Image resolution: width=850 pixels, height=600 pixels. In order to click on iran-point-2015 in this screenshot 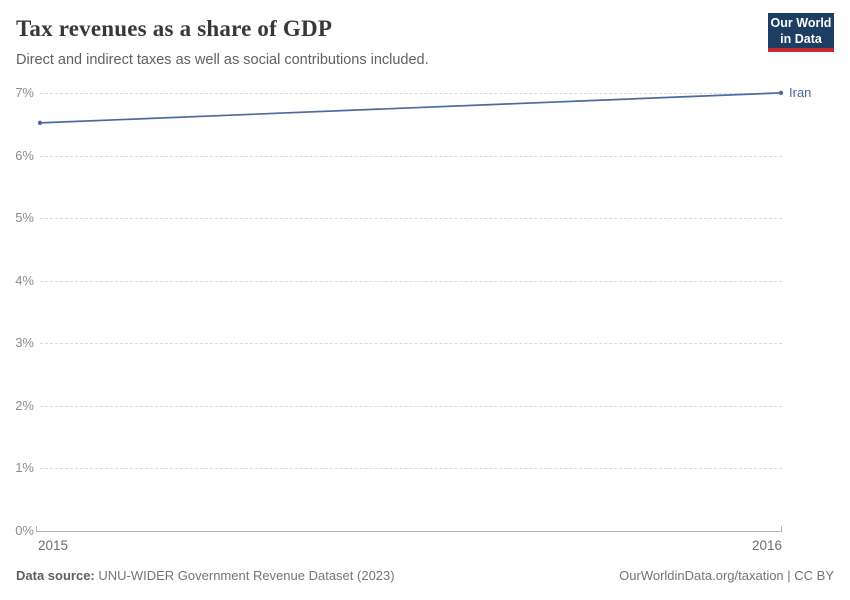, I will do `click(40, 123)`.